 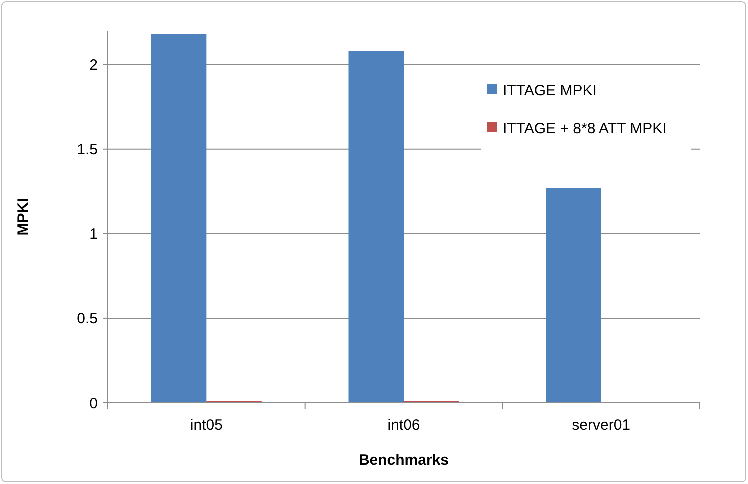 I want to click on x-tick-label: int05, so click(x=206, y=425).